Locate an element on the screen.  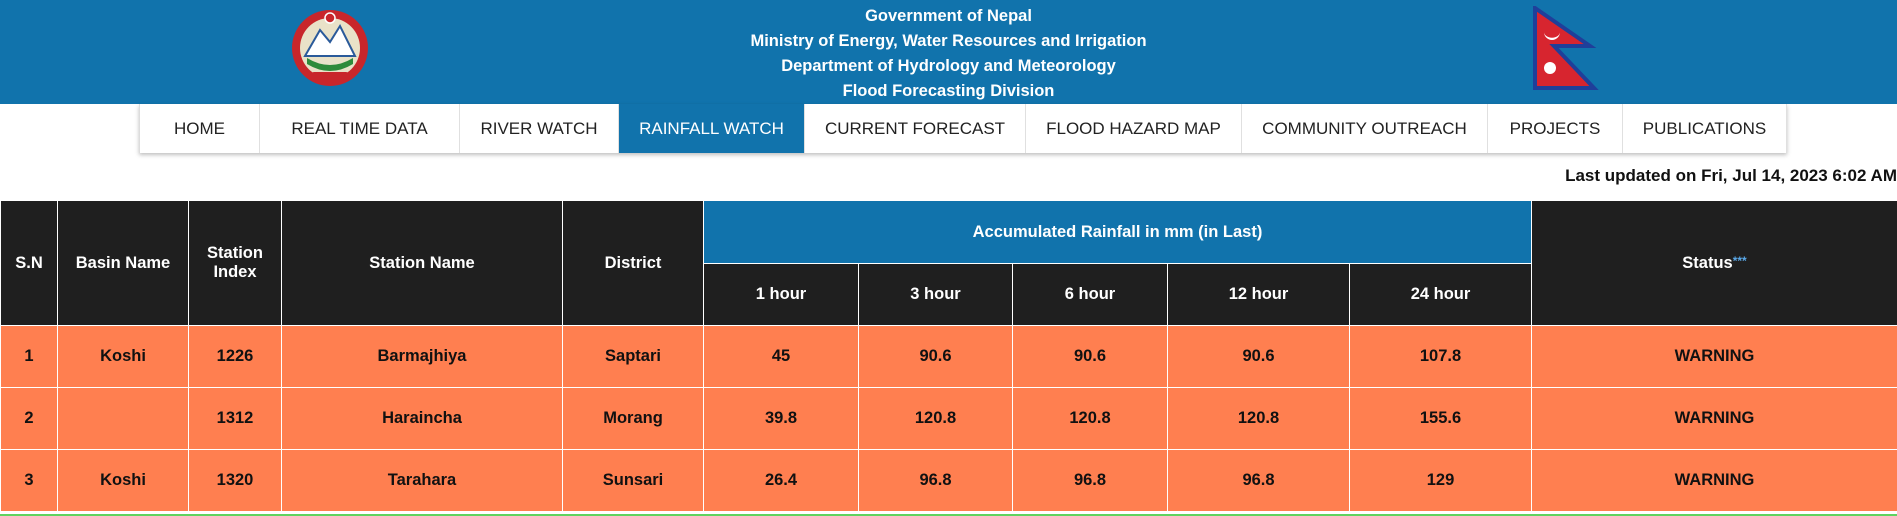
nepal-flag-icon is located at coordinates (1566, 48).